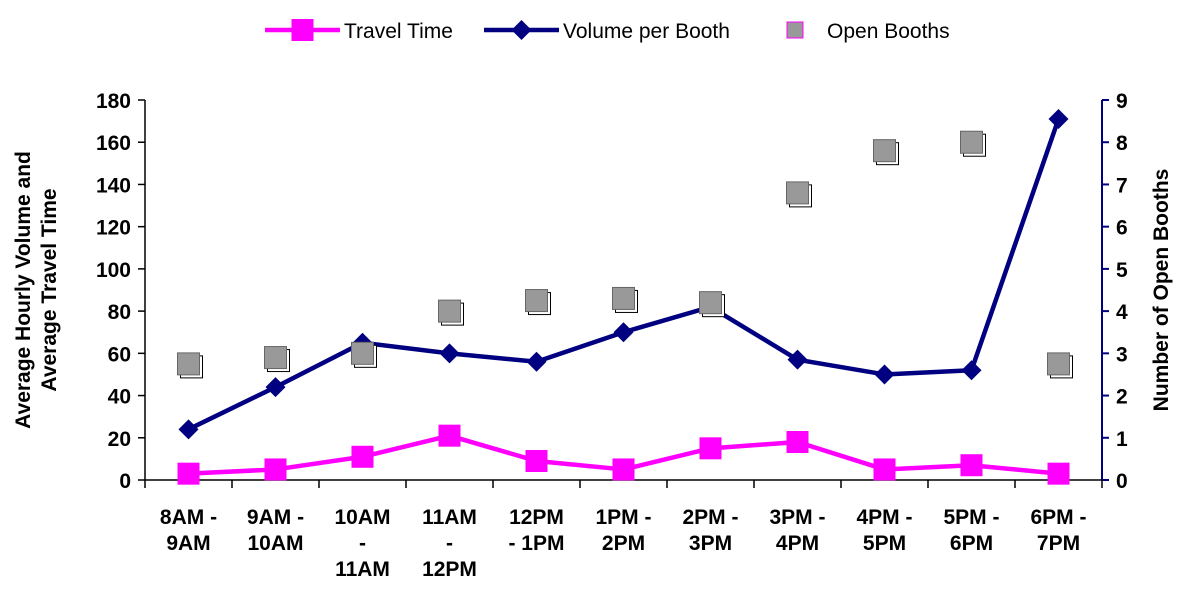 The height and width of the screenshot is (602, 1183). What do you see at coordinates (710, 517) in the screenshot?
I see `x-tick-label-line: 2PM -` at bounding box center [710, 517].